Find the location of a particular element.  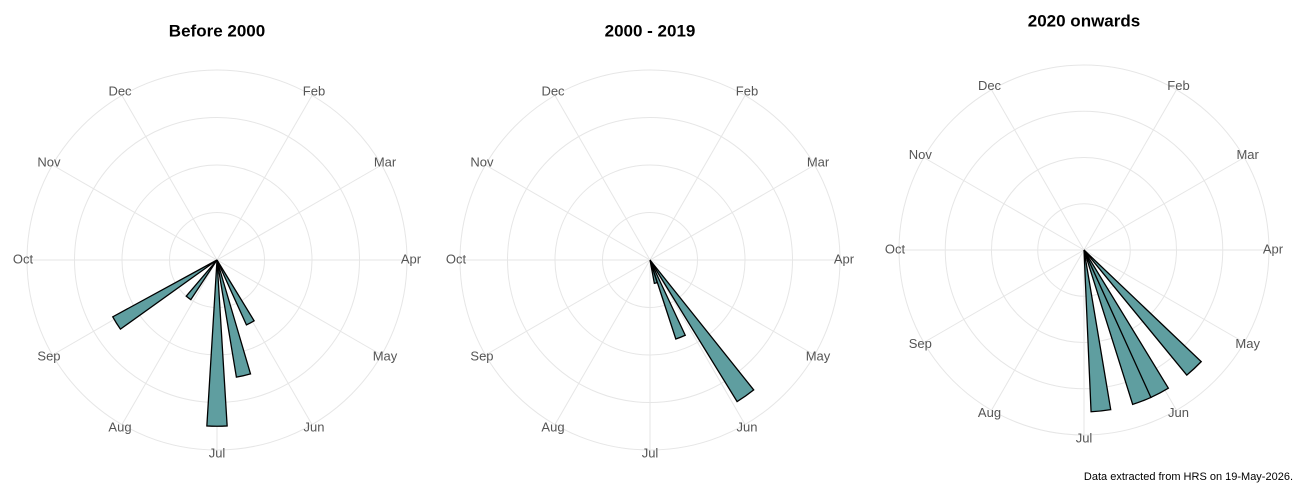

caption: Data extracted from HRS on 19-May-2026. is located at coordinates (1188, 477).